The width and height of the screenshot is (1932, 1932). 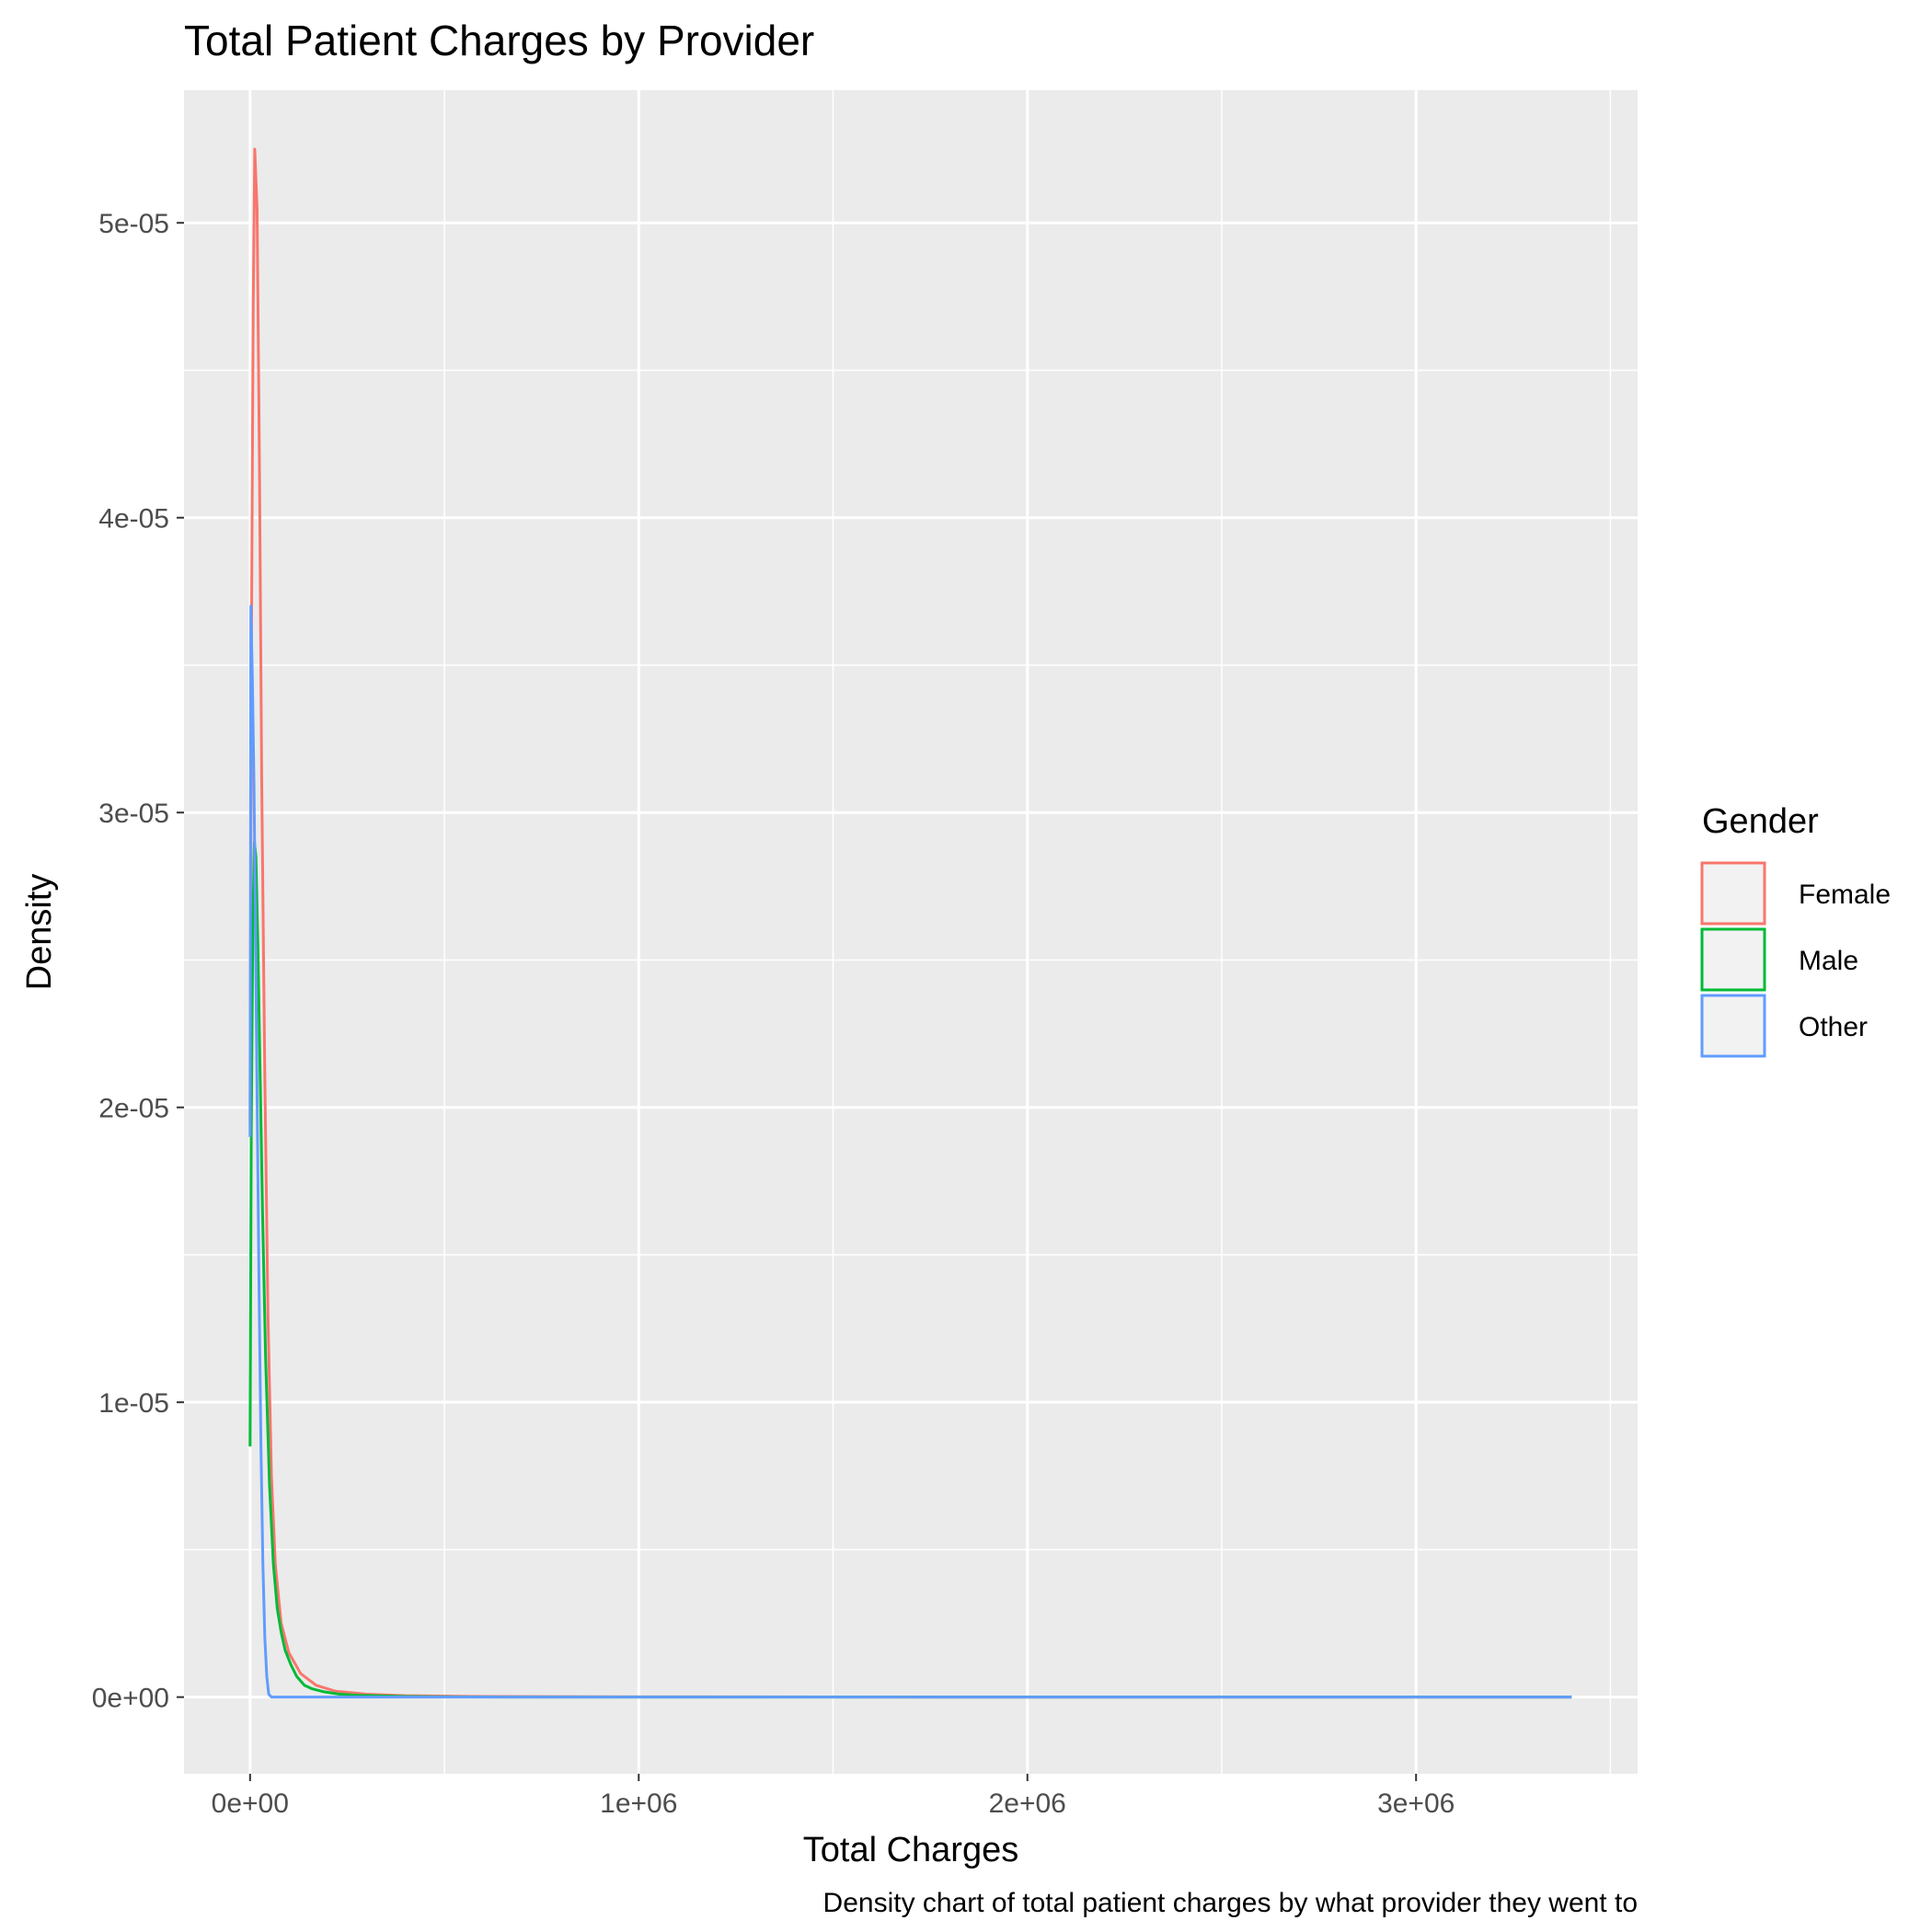 I want to click on x-tick-label: 0e+00, so click(x=251, y=1803).